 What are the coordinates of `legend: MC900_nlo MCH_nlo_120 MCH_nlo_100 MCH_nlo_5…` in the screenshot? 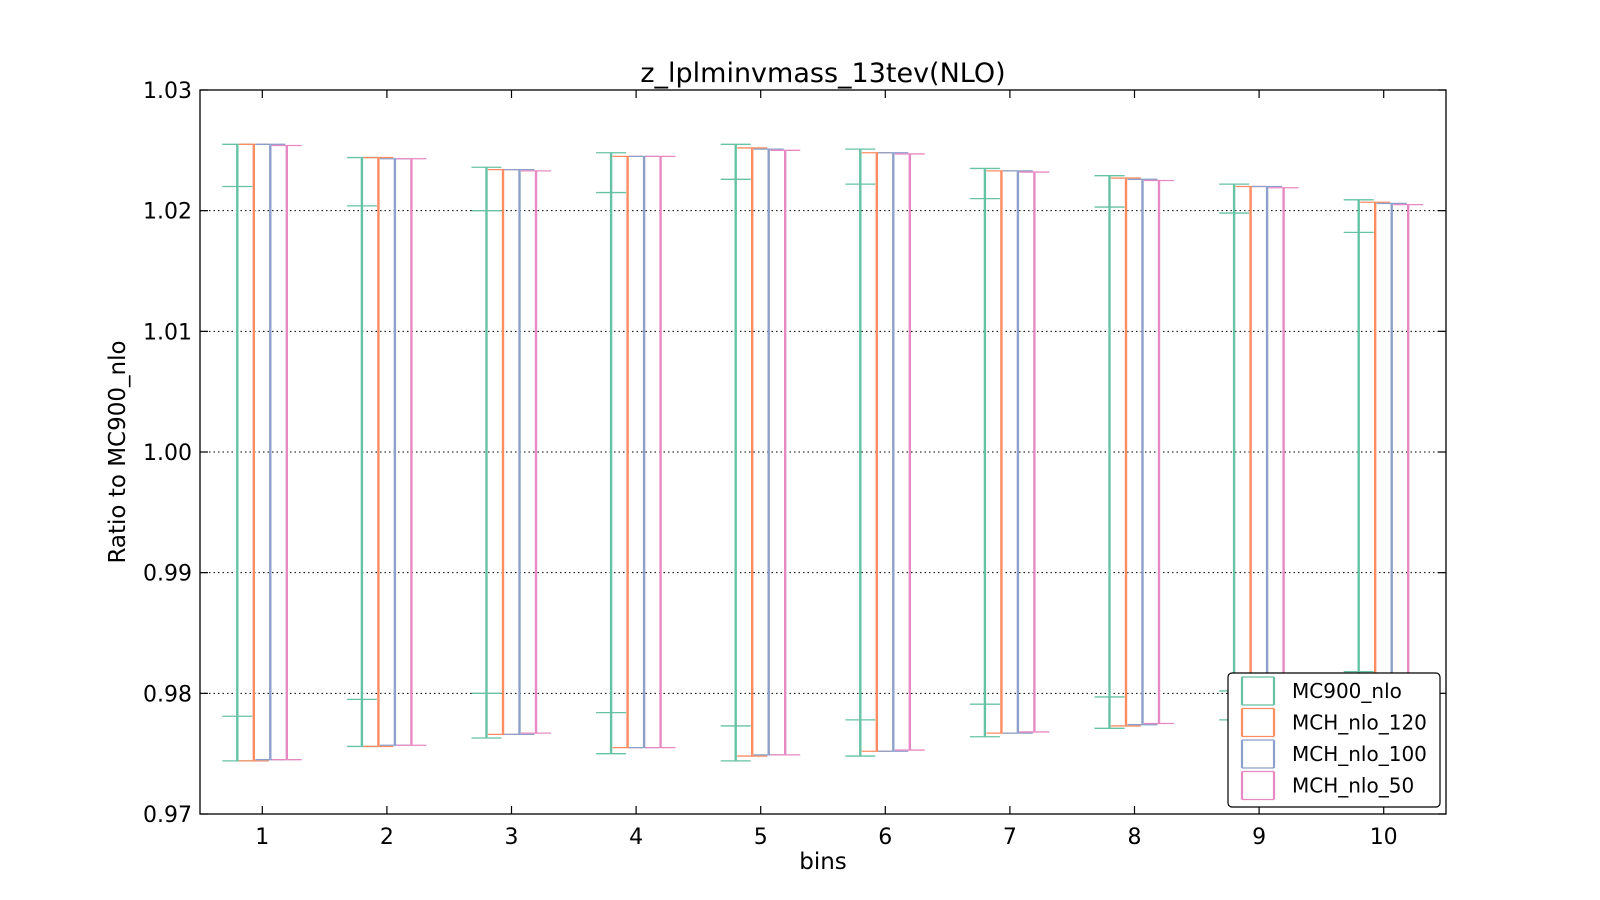 It's located at (1334, 740).